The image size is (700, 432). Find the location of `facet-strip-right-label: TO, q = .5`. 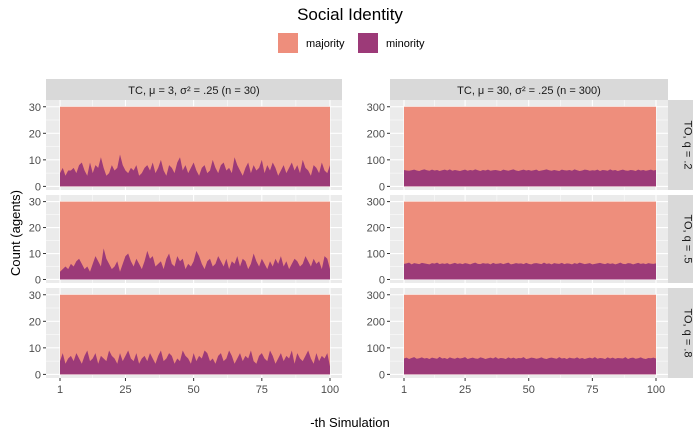

facet-strip-right-label: TO, q = .5 is located at coordinates (688, 238).